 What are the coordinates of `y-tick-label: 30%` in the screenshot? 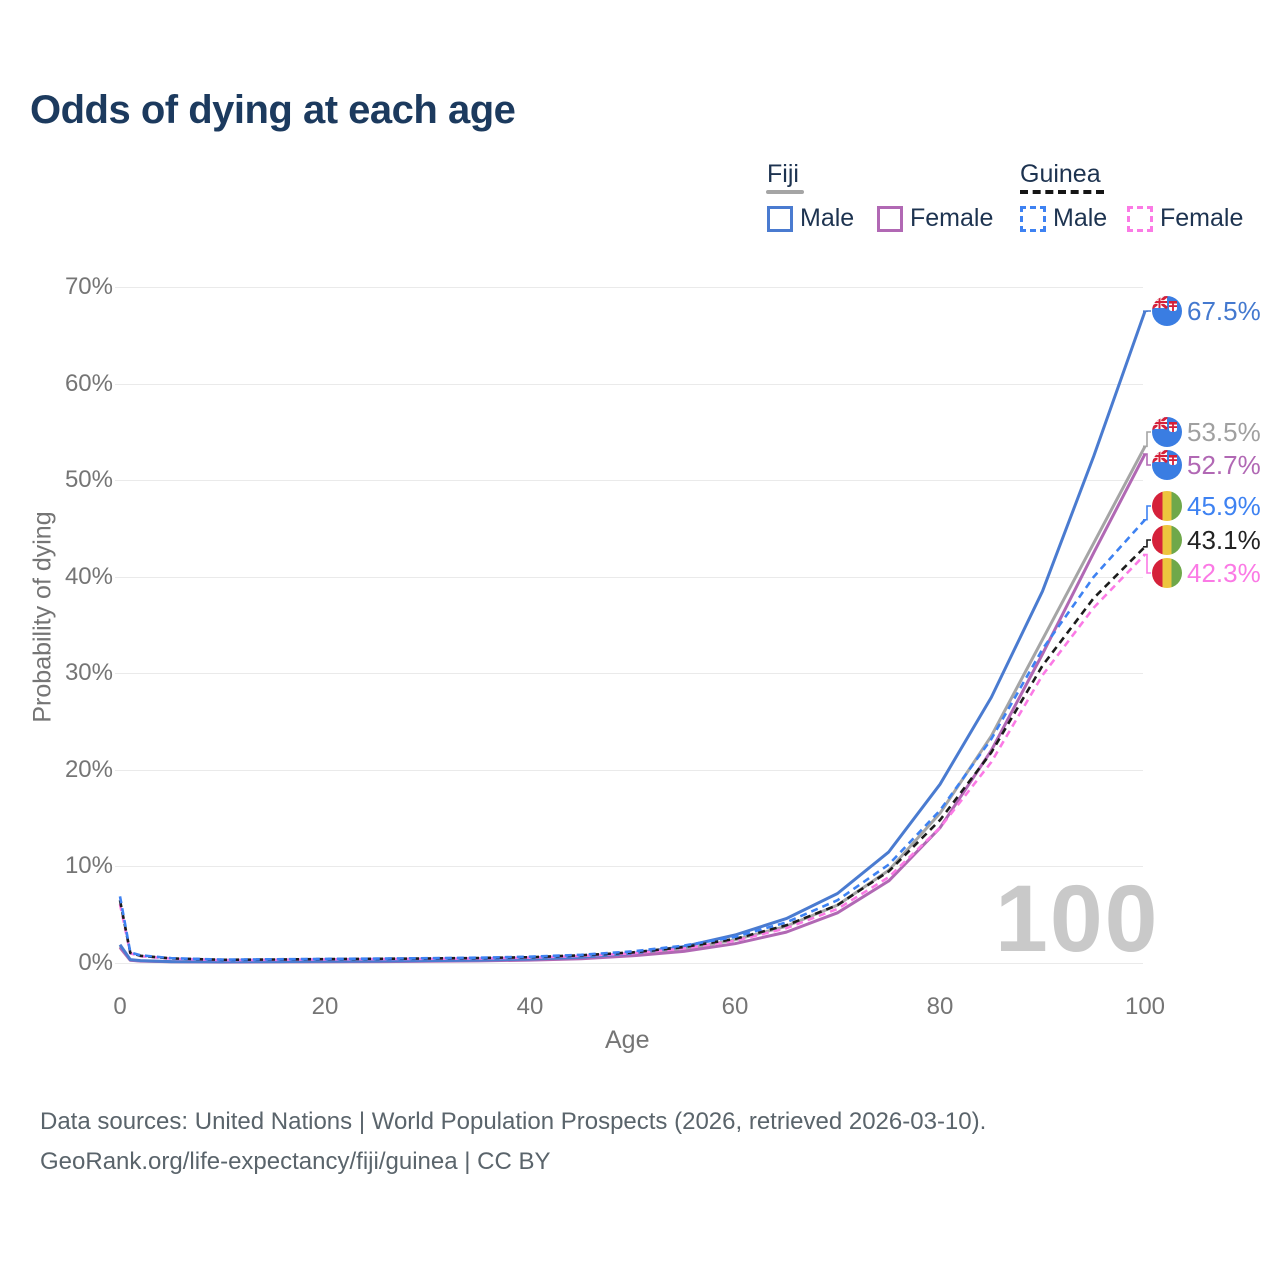 It's located at (88, 673).